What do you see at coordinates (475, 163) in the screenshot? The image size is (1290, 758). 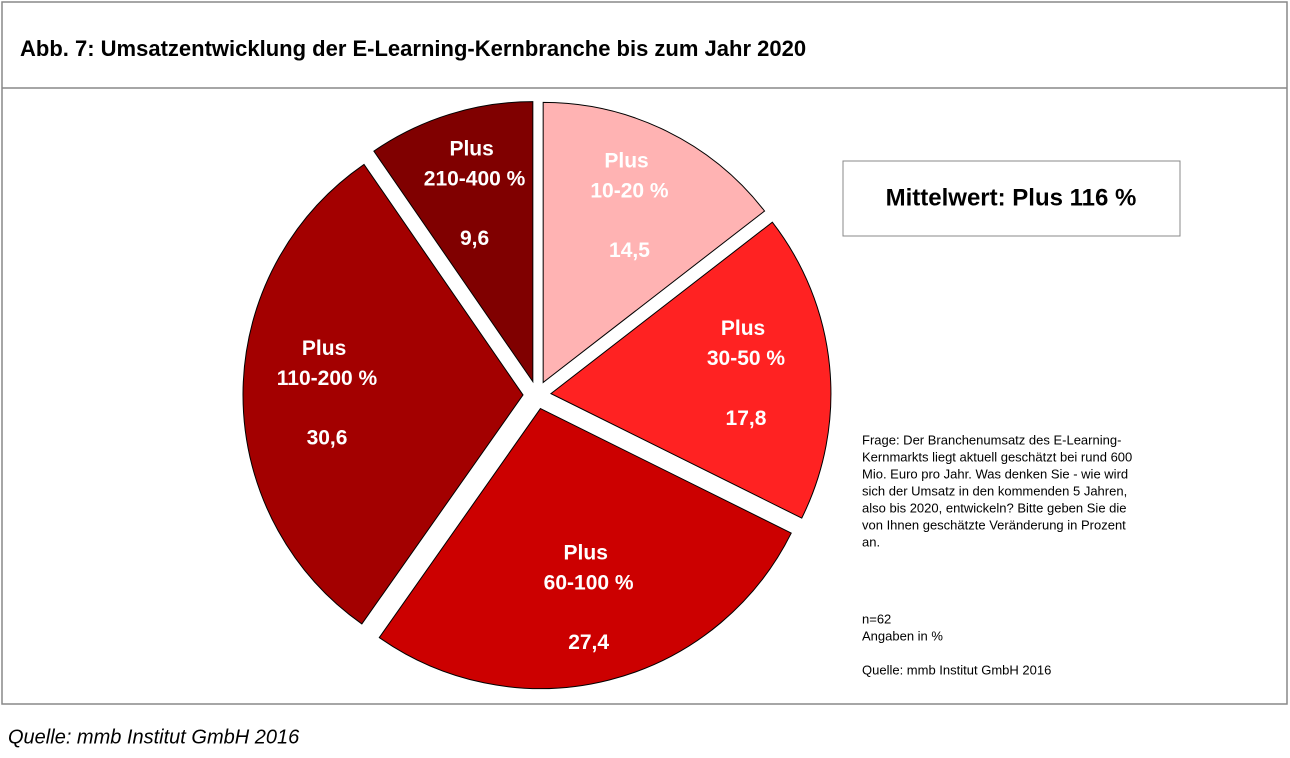 I see `slice-category: Plus 210-400 %` at bounding box center [475, 163].